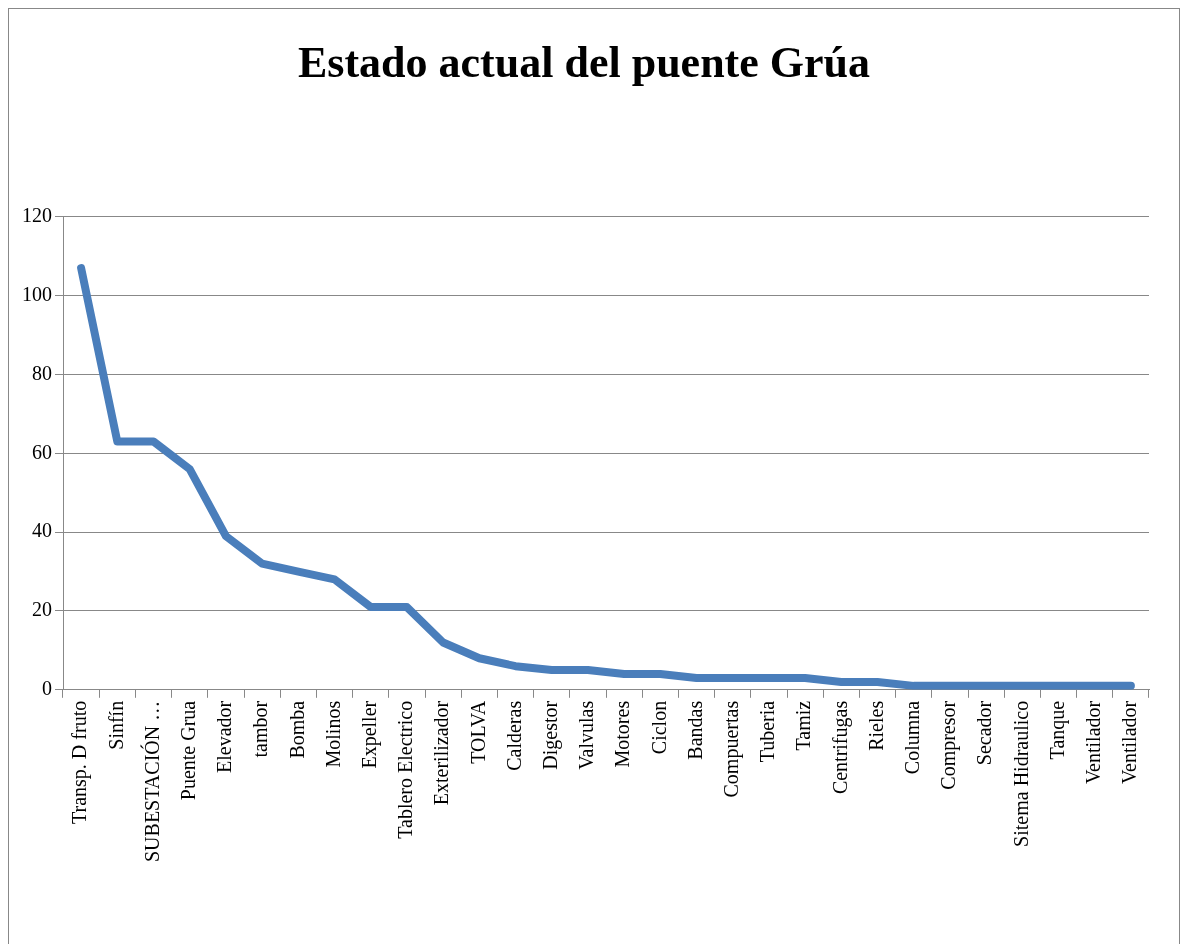  What do you see at coordinates (187, 750) in the screenshot?
I see `x-tick-label: Puente Grua` at bounding box center [187, 750].